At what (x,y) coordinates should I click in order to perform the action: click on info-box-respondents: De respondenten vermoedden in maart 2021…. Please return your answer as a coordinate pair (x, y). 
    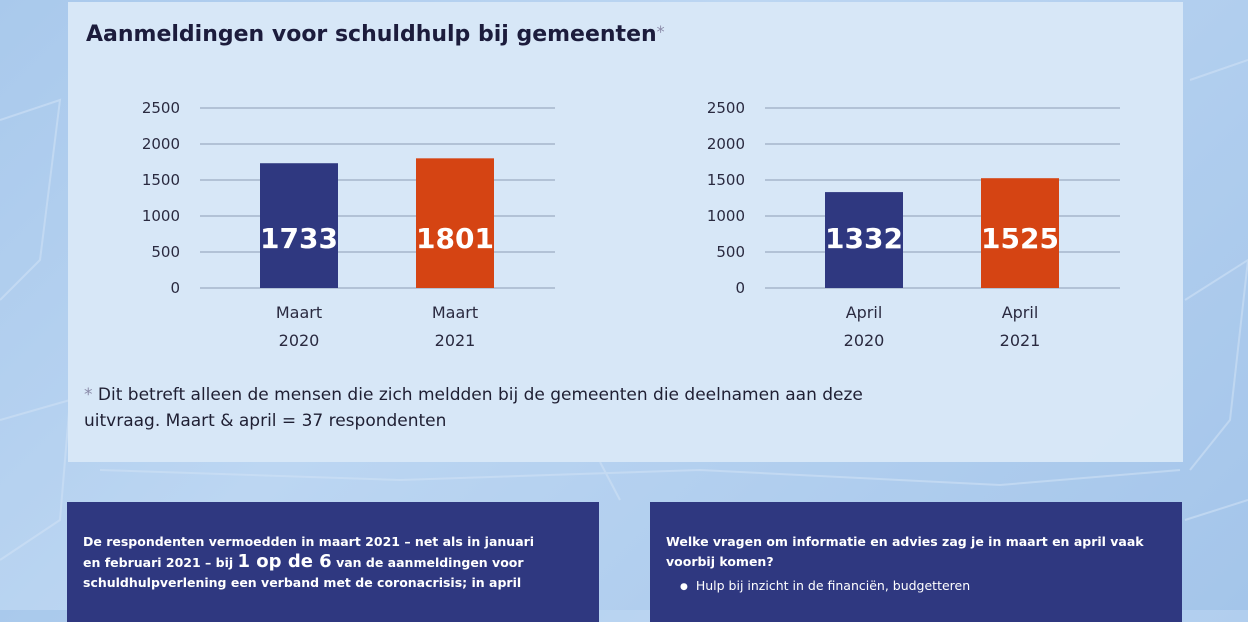
    Looking at the image, I should click on (333, 562).